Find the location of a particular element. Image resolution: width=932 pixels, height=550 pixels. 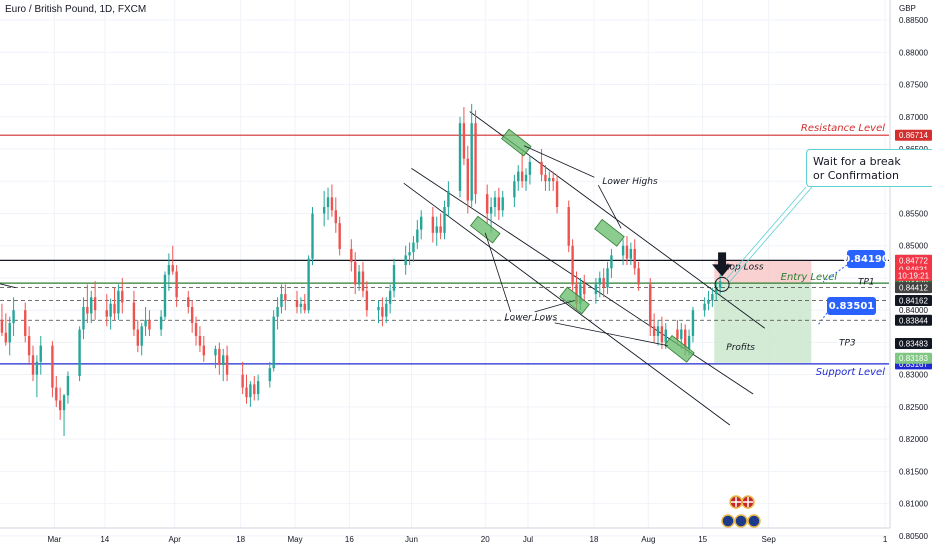

x-tick-label: Apr is located at coordinates (174, 539).